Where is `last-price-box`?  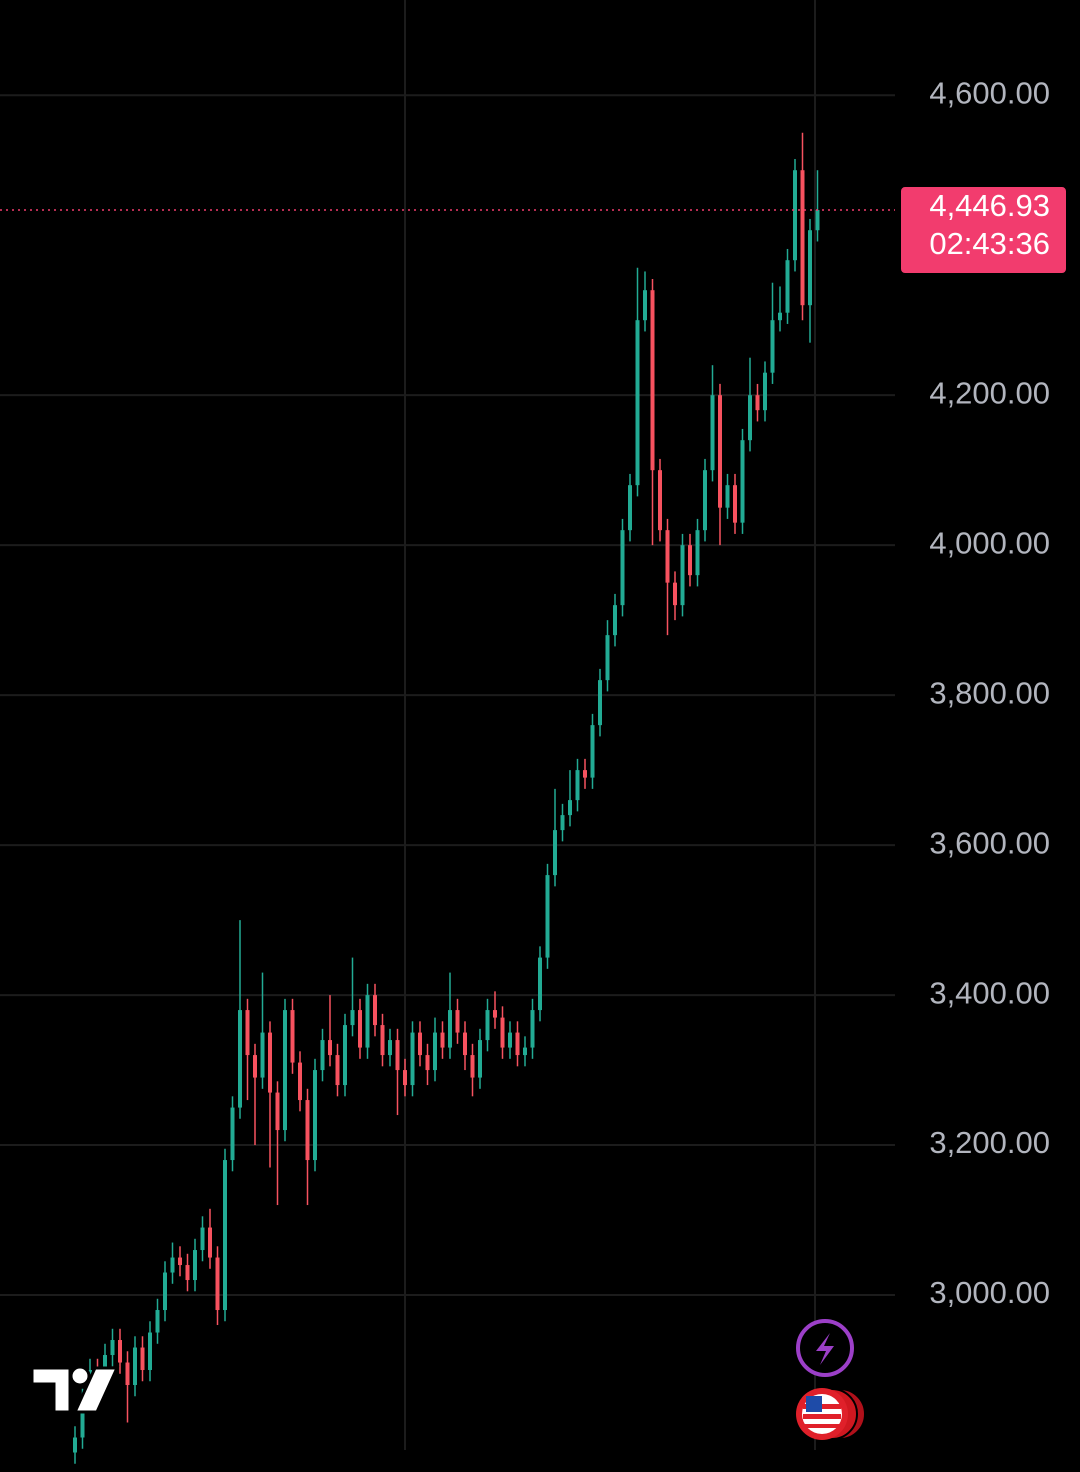
last-price-box is located at coordinates (983, 230).